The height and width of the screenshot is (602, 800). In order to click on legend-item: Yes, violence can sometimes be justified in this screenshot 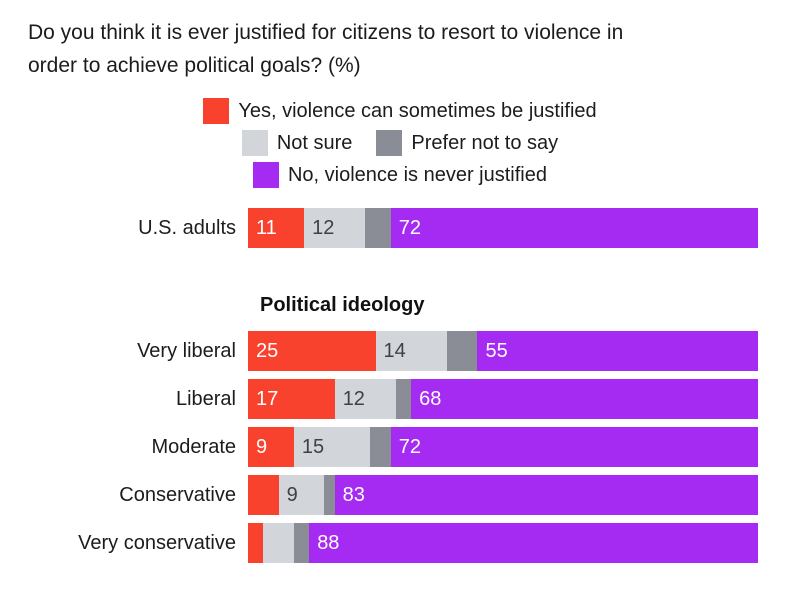, I will do `click(400, 111)`.